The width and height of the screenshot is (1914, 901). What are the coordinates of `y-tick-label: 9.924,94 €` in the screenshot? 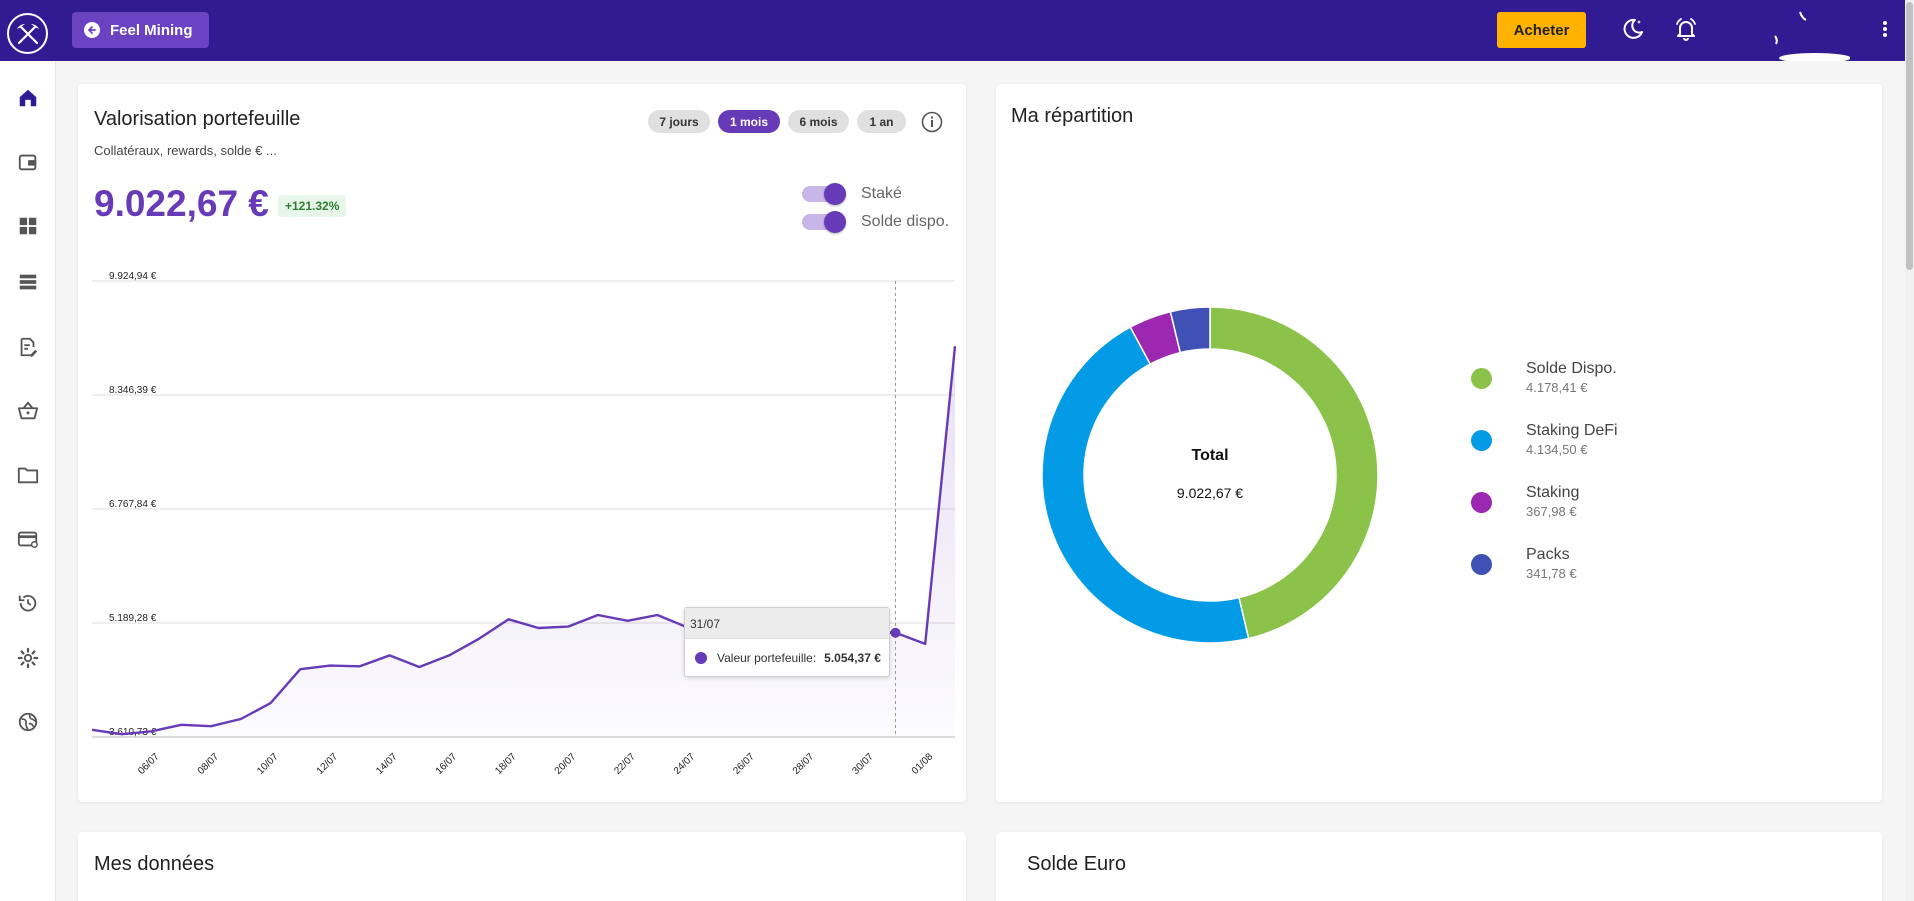 It's located at (133, 276).